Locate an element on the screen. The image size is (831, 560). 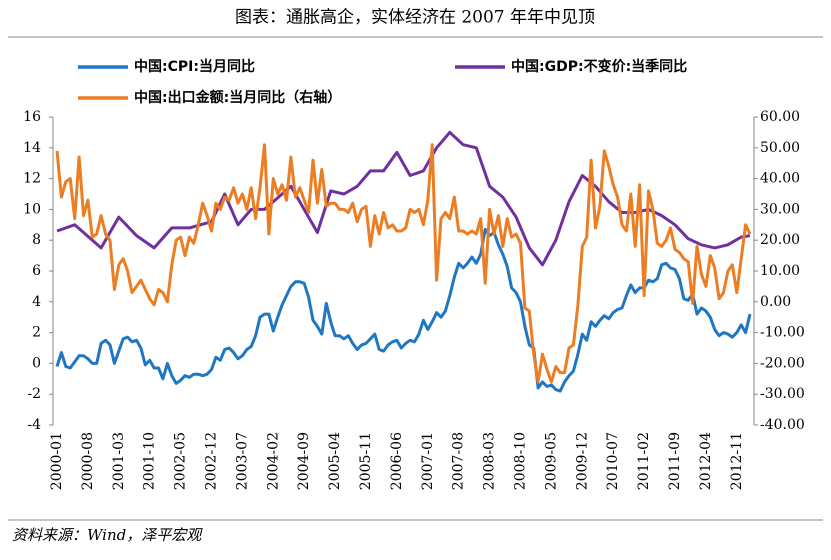
x-tick-label: 2010-07 is located at coordinates (613, 461).